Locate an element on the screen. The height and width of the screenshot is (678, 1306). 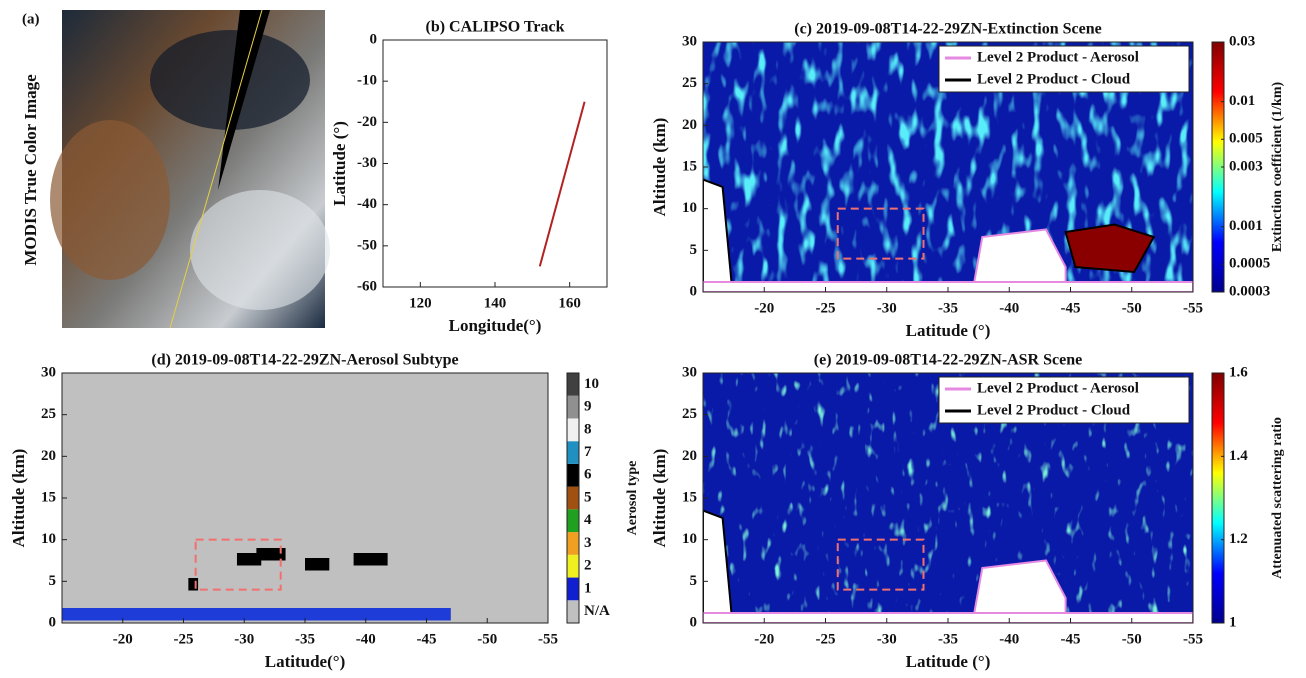
class-label: 3 is located at coordinates (588, 543).